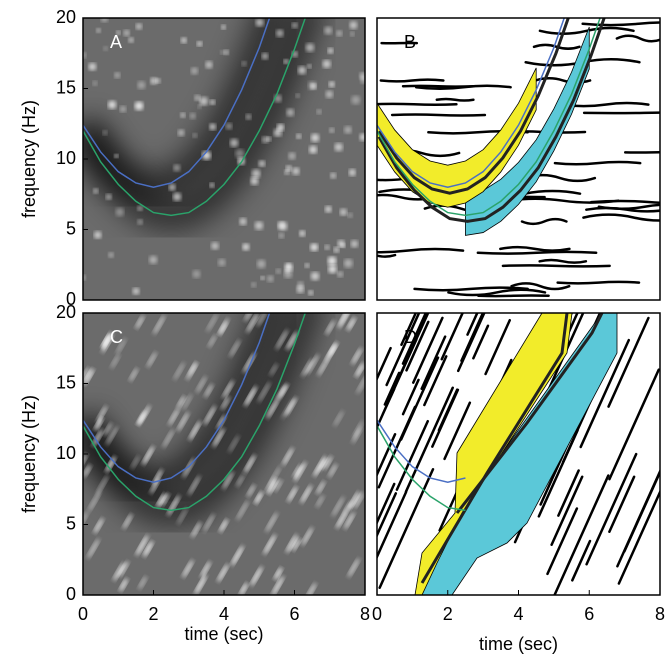  I want to click on x-tick-label: 2, so click(153, 614).